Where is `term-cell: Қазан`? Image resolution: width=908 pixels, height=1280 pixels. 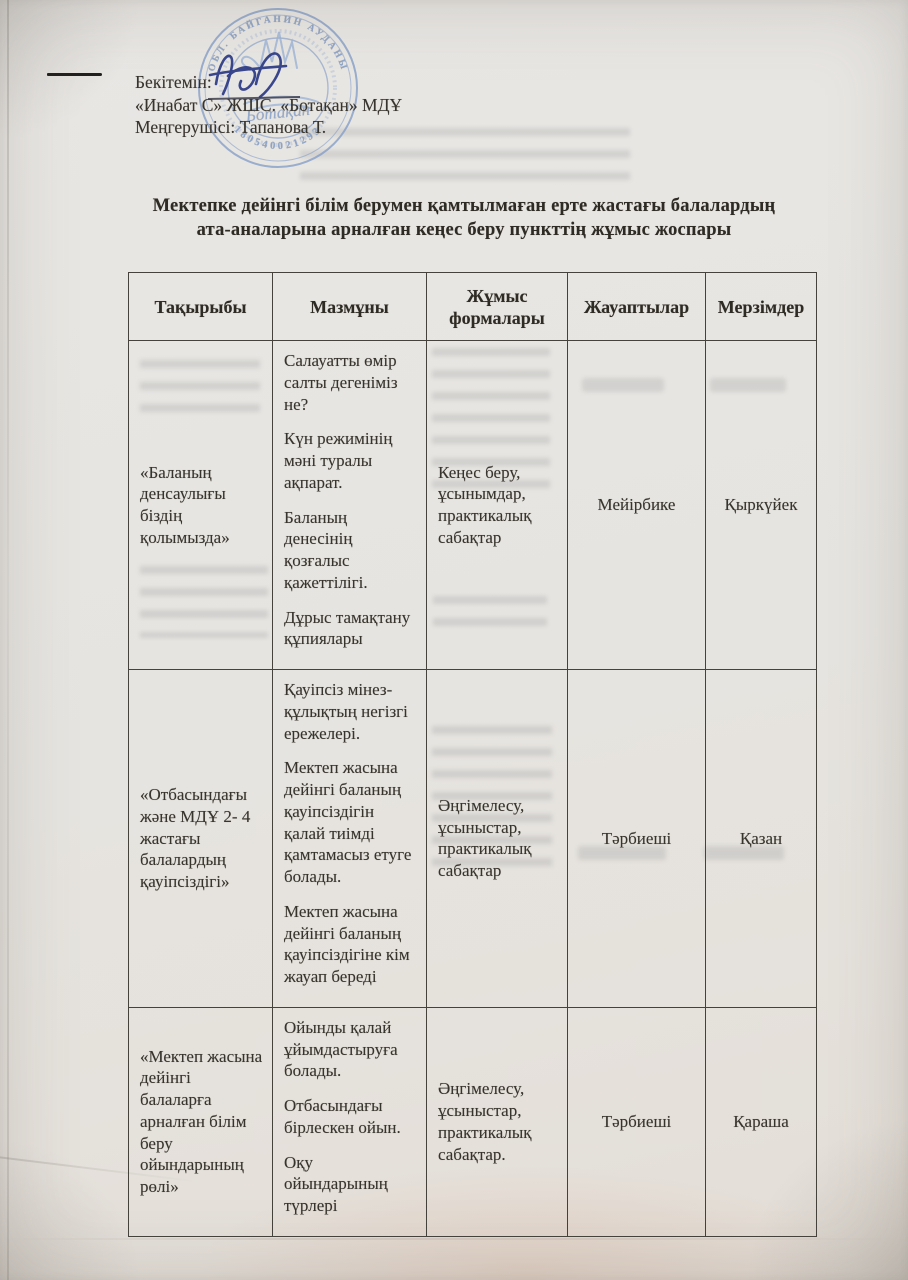
term-cell: Қазан is located at coordinates (761, 838).